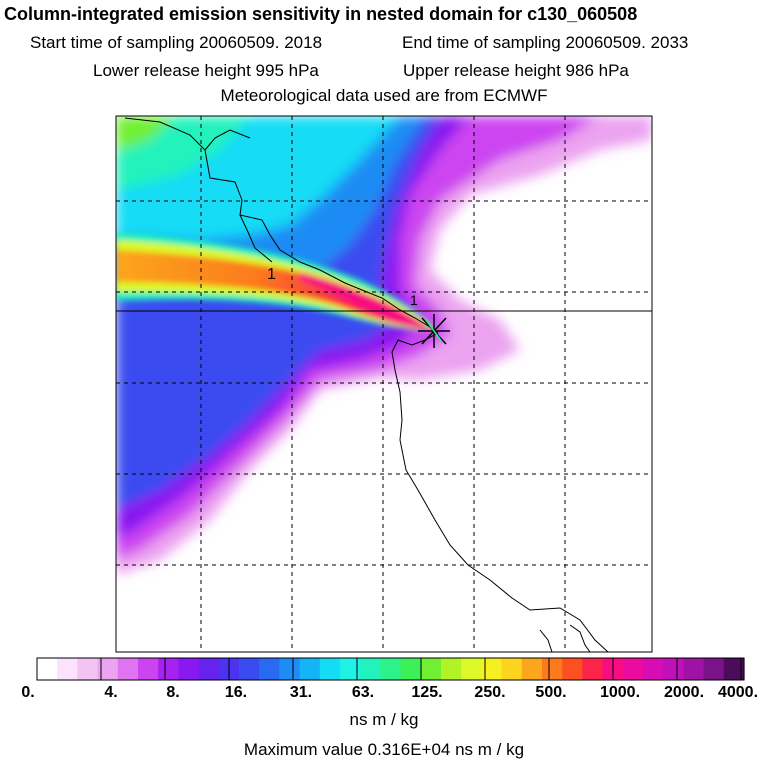  What do you see at coordinates (434, 331) in the screenshot?
I see `release-point-marker` at bounding box center [434, 331].